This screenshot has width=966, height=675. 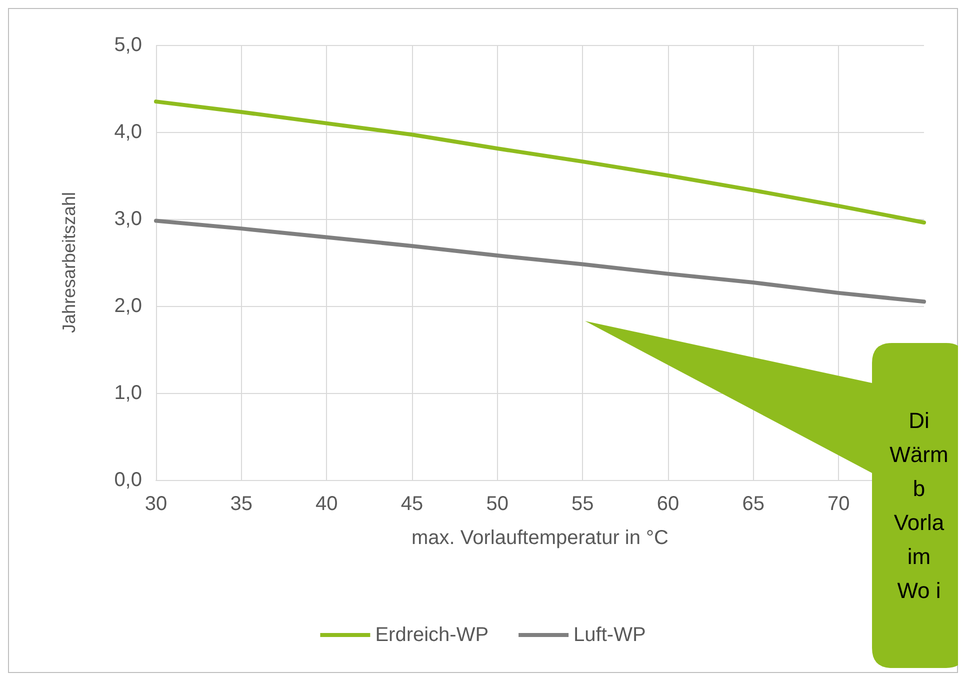 What do you see at coordinates (128, 219) in the screenshot?
I see `y-tick-label: 3,0` at bounding box center [128, 219].